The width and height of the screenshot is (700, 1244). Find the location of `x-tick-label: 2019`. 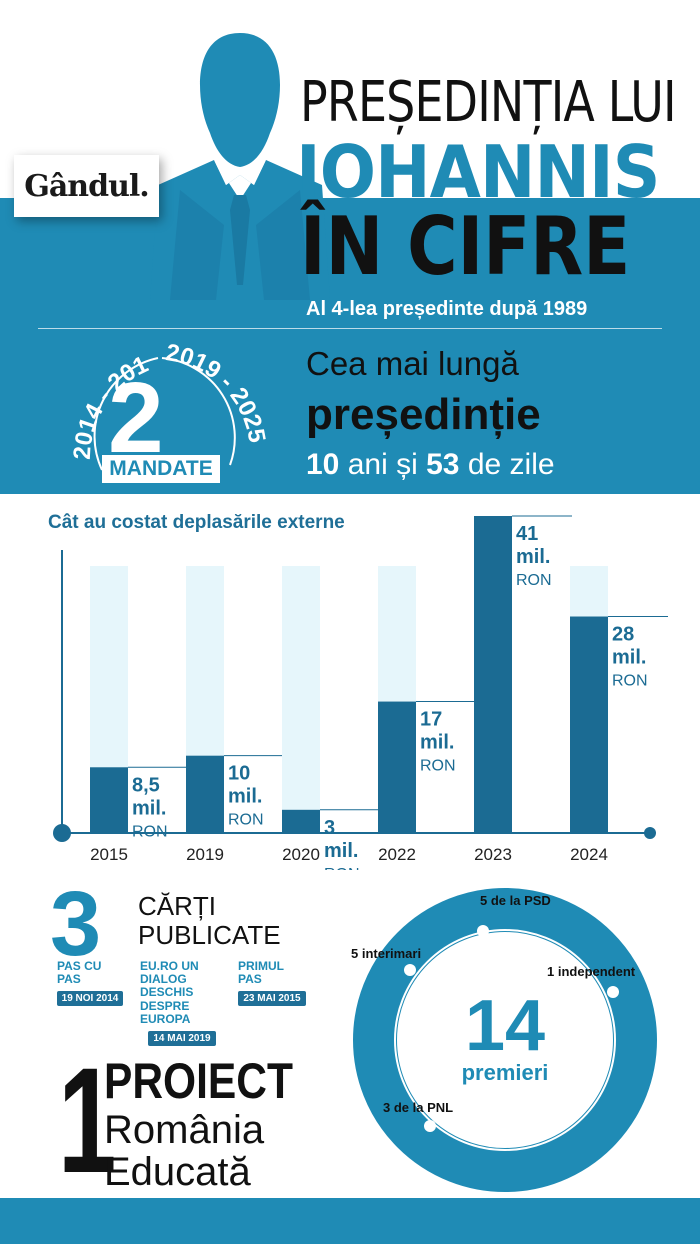

x-tick-label: 2019 is located at coordinates (205, 854).